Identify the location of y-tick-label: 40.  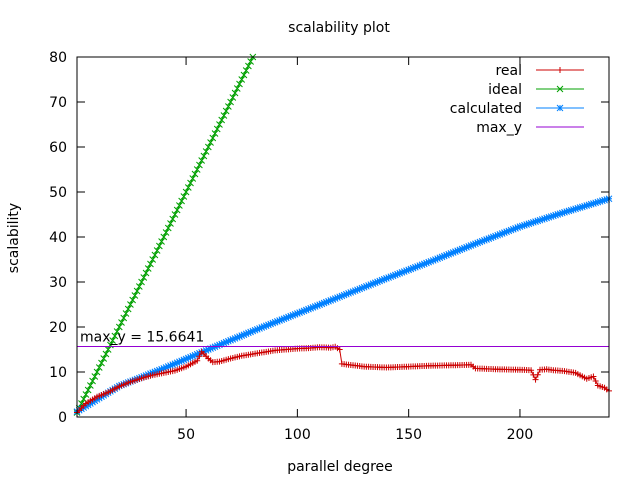
(58, 238).